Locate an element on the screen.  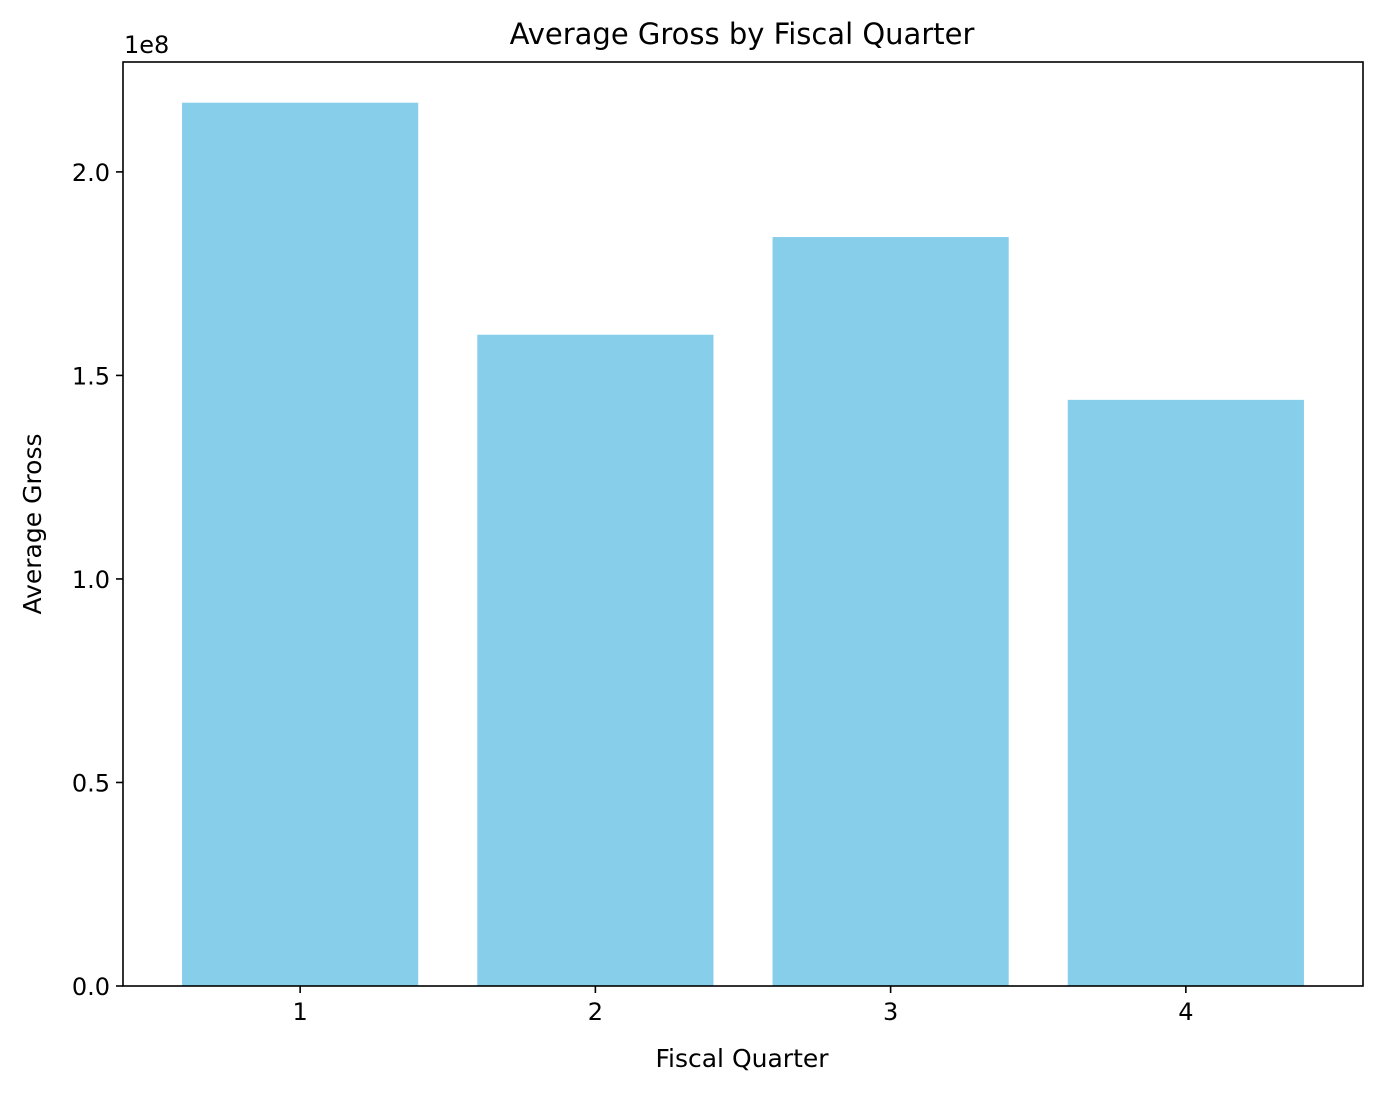
y-axis-offset-label: 1e8 is located at coordinates (146, 45).